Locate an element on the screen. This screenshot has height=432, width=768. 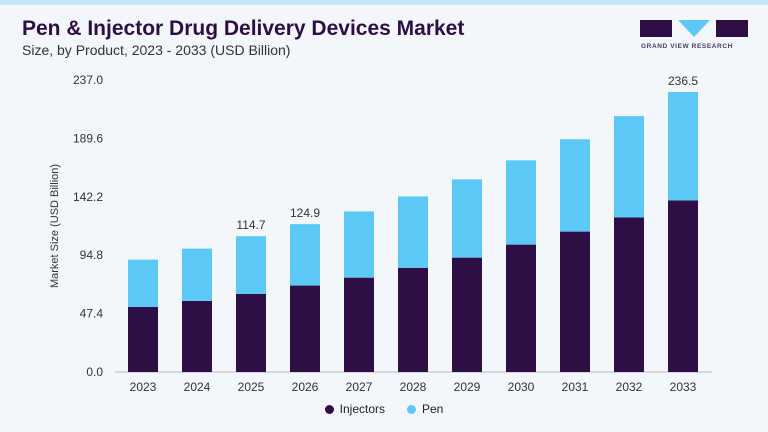
x-tick-label: 2031 is located at coordinates (575, 387).